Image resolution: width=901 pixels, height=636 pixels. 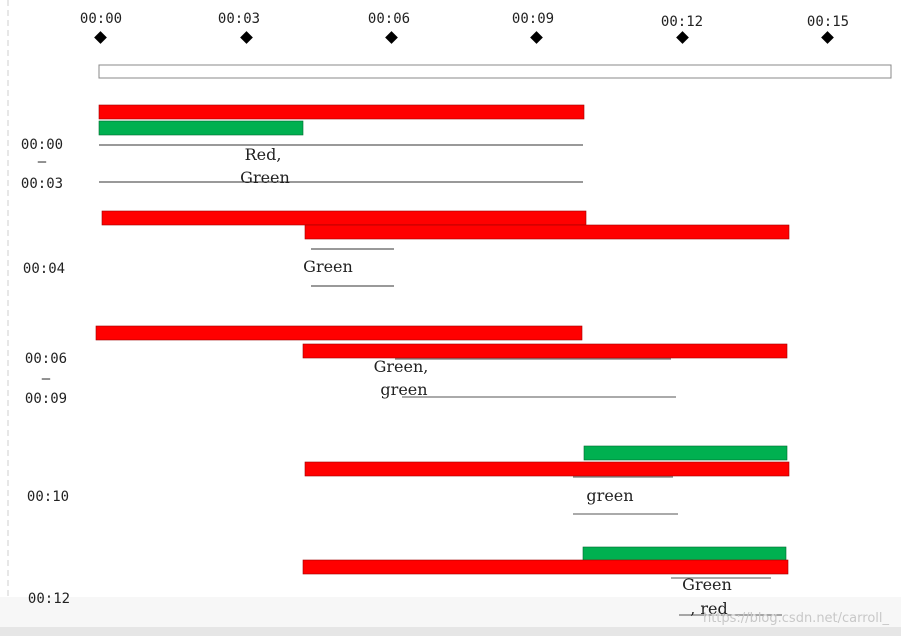 What do you see at coordinates (408, 582) in the screenshot?
I see `row-0012: Green , red 00:12` at bounding box center [408, 582].